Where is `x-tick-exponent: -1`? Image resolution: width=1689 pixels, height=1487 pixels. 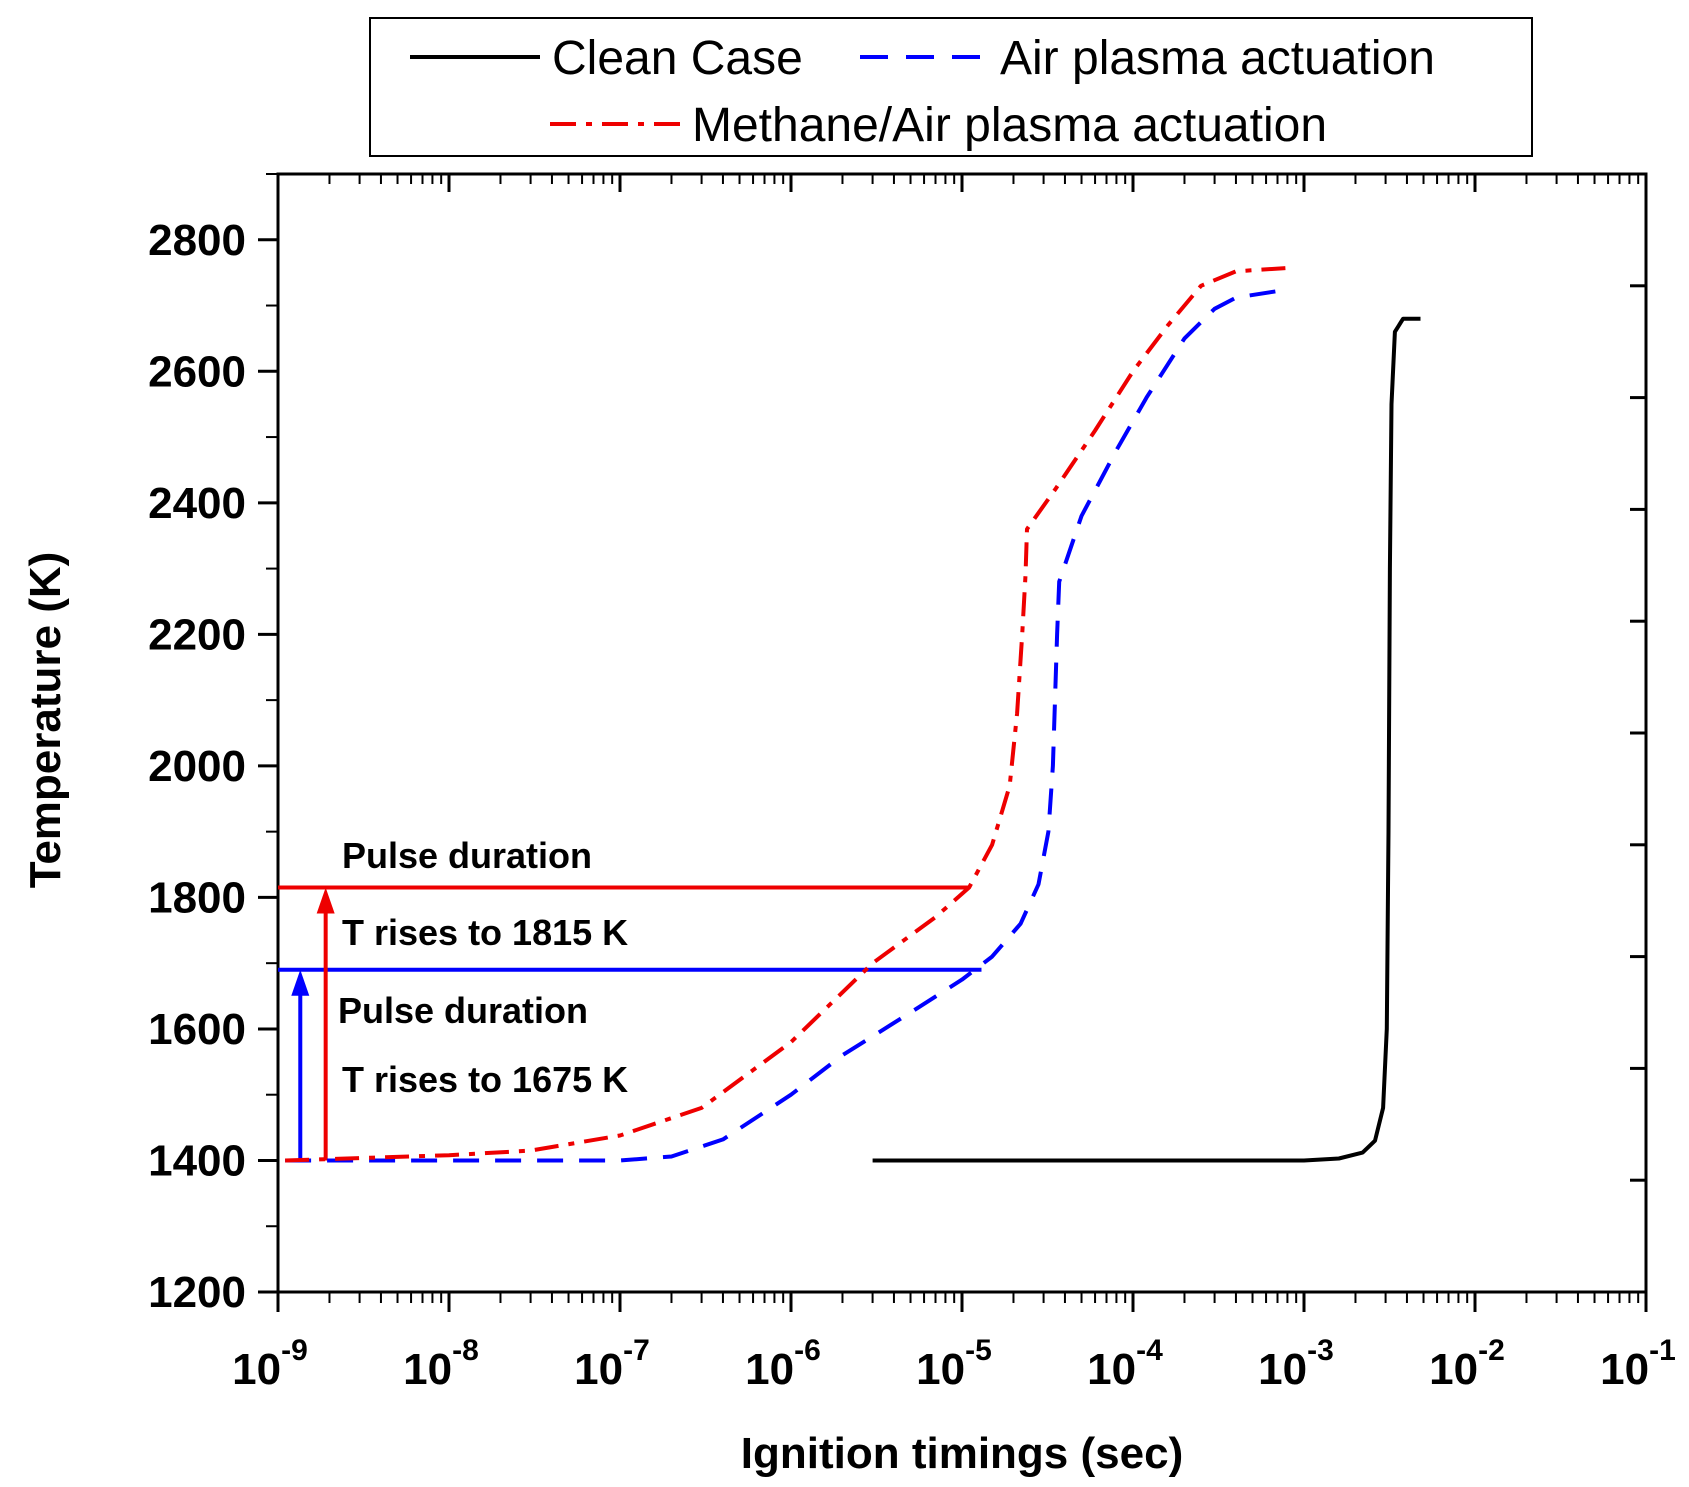 x-tick-exponent: -1 is located at coordinates (1662, 1350).